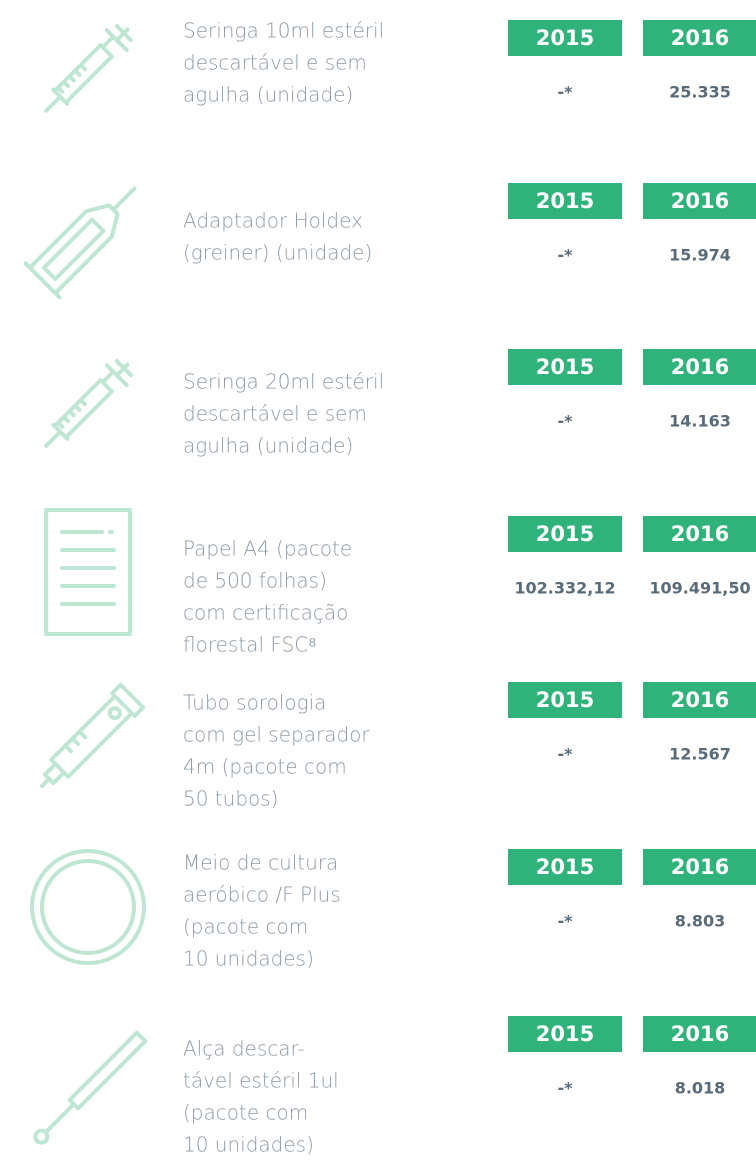 The height and width of the screenshot is (1162, 756). I want to click on value: 25.335, so click(700, 92).